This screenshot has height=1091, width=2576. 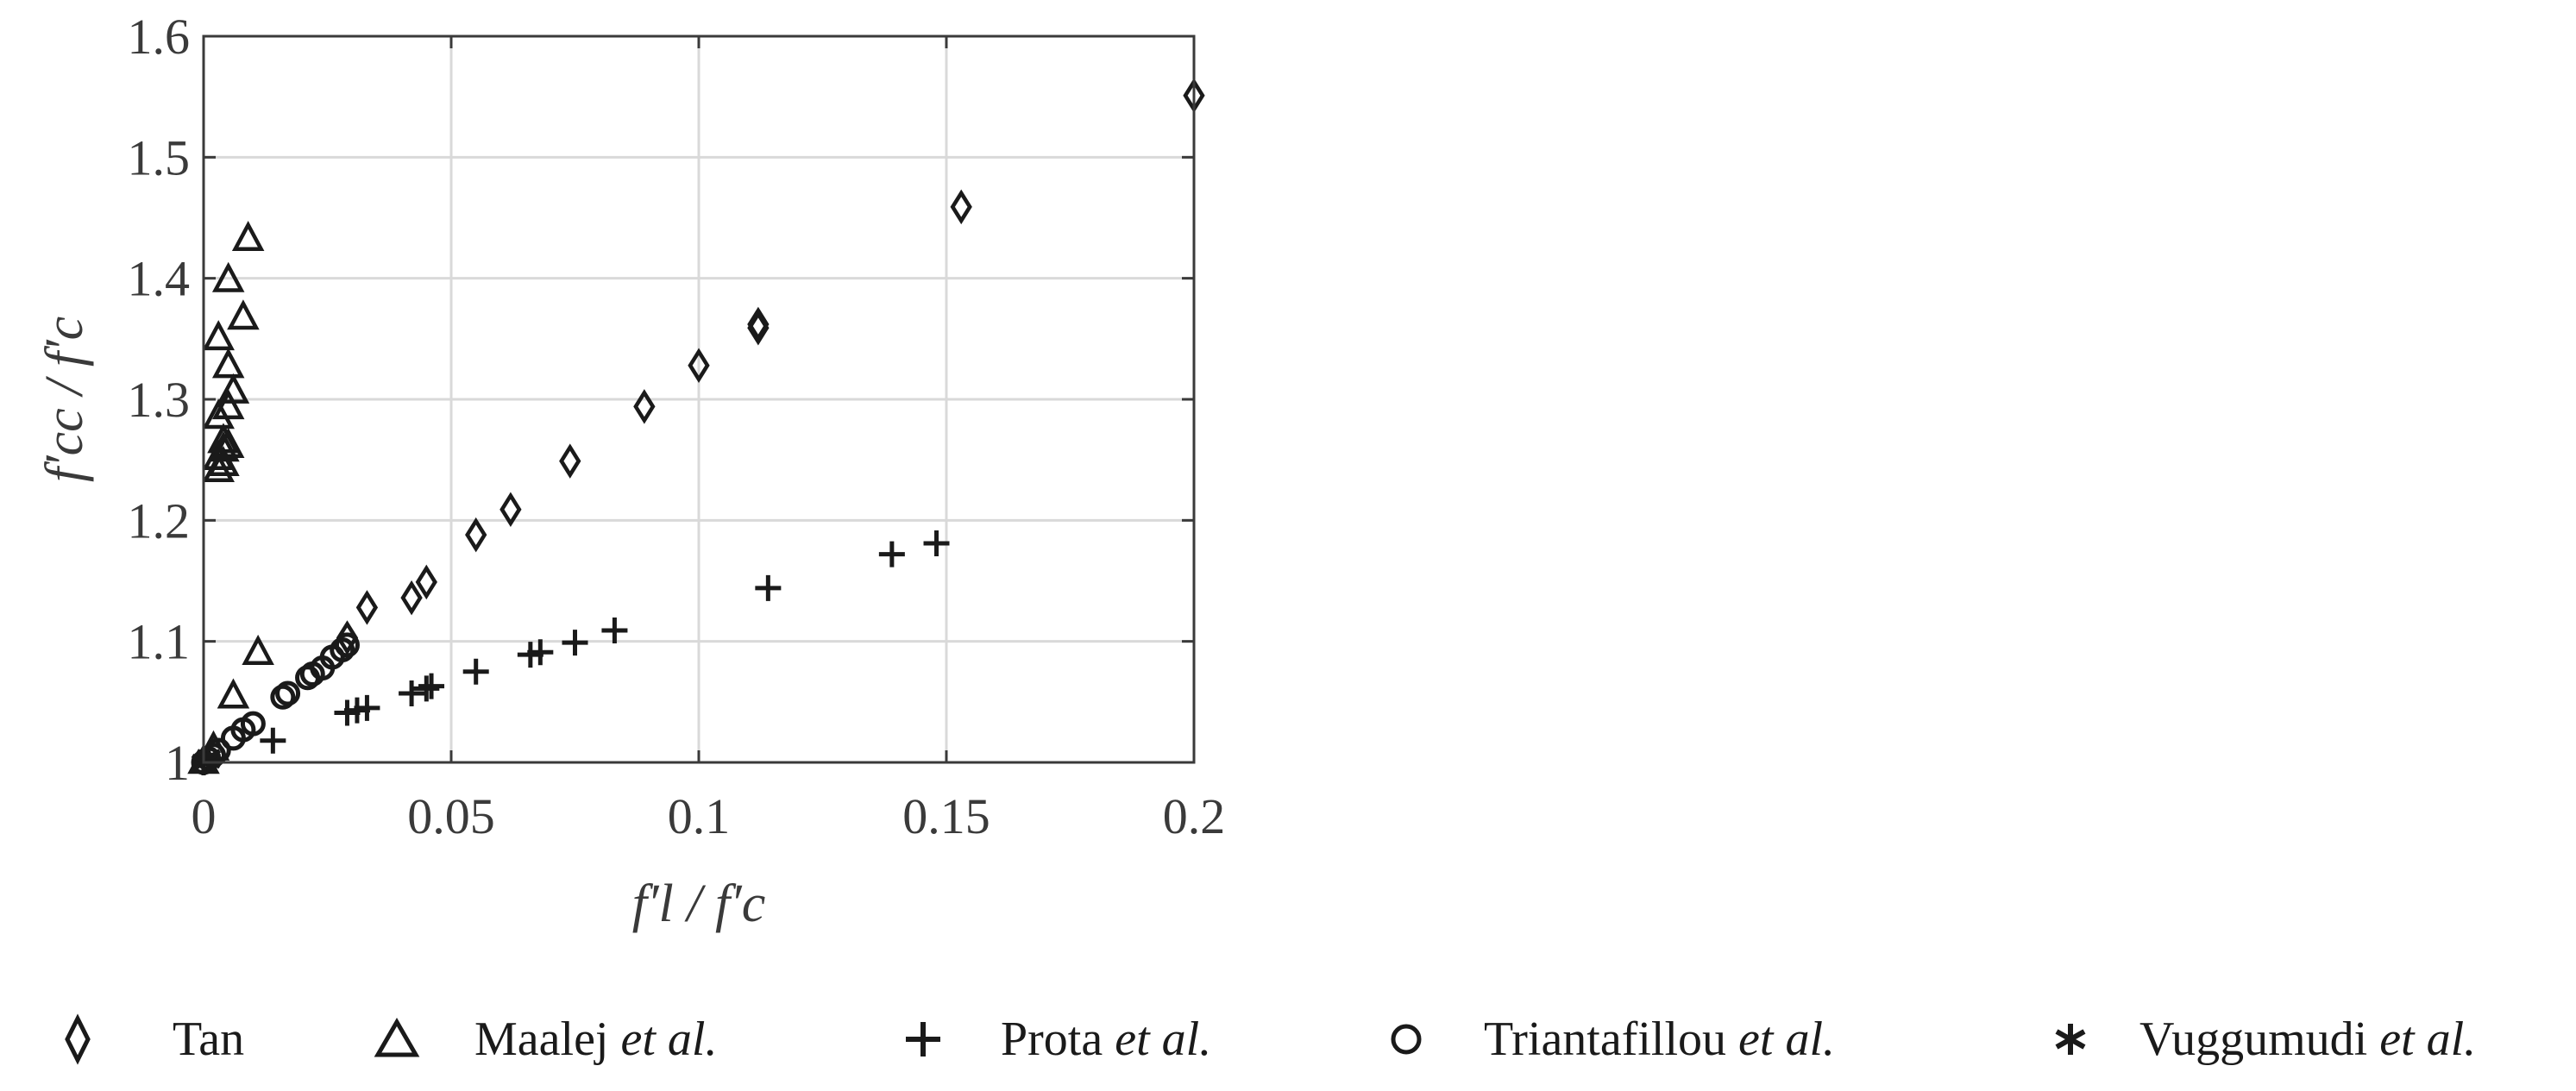 I want to click on legend-label-vuggumudi: Vuggumudi et al., so click(x=2308, y=1039).